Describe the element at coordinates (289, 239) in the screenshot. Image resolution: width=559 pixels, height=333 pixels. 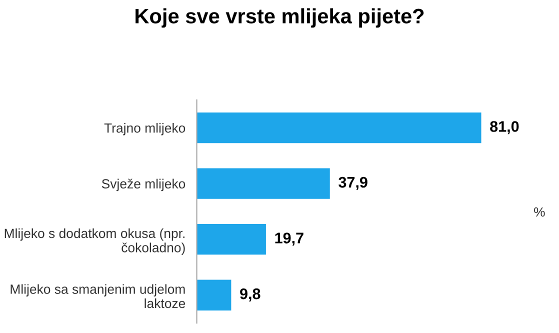
I see `data-label: 19,7` at that location.